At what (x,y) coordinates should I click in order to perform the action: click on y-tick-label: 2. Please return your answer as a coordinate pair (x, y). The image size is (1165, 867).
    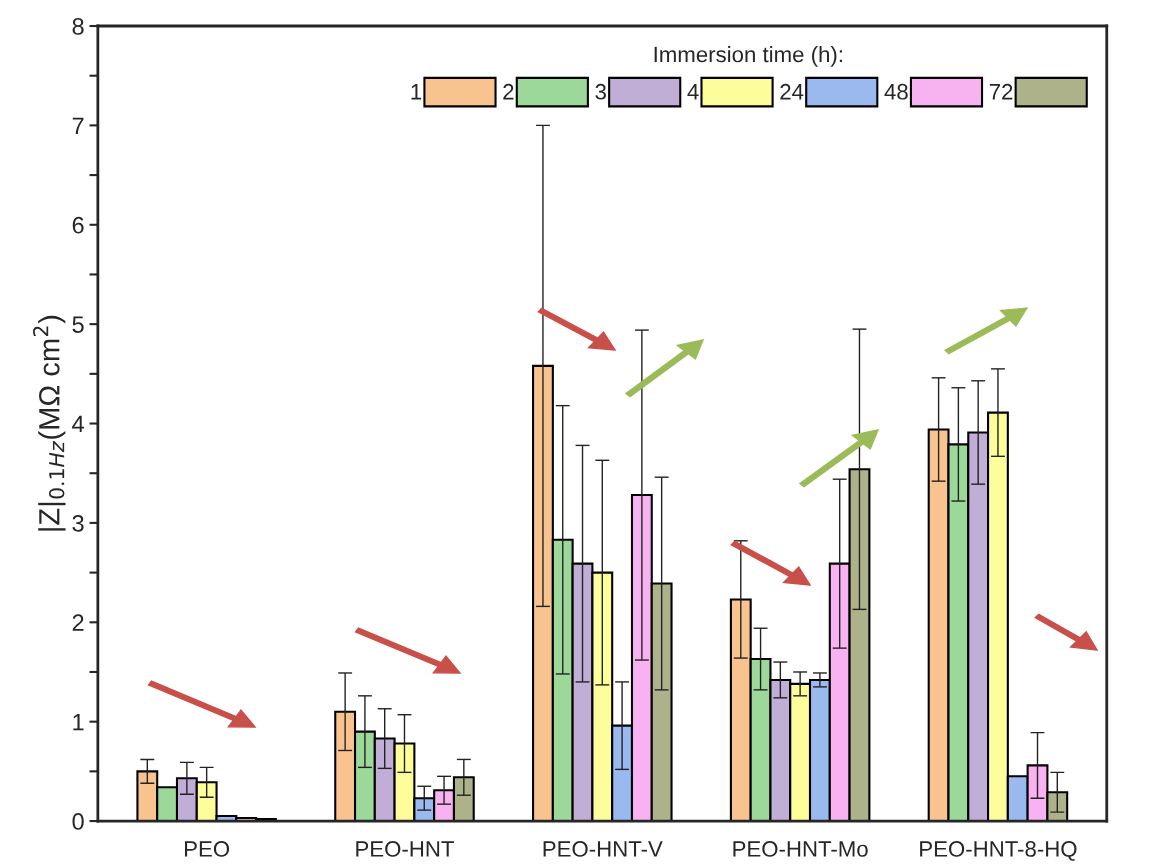
    Looking at the image, I should click on (78, 622).